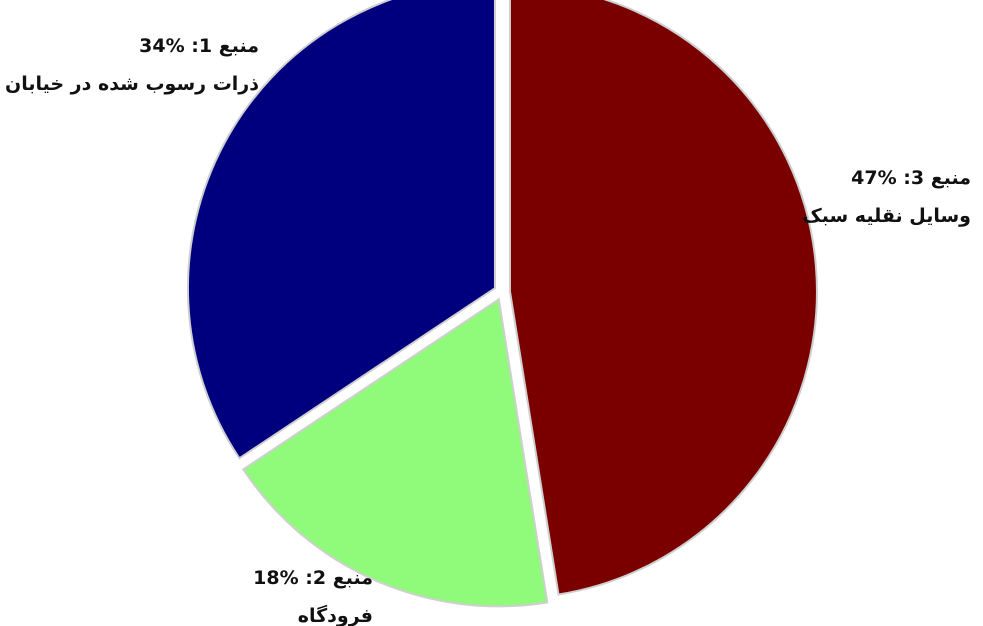 The image size is (983, 626). I want to click on slice-label-source-1-head: منبع 1: %34, so click(199, 46).